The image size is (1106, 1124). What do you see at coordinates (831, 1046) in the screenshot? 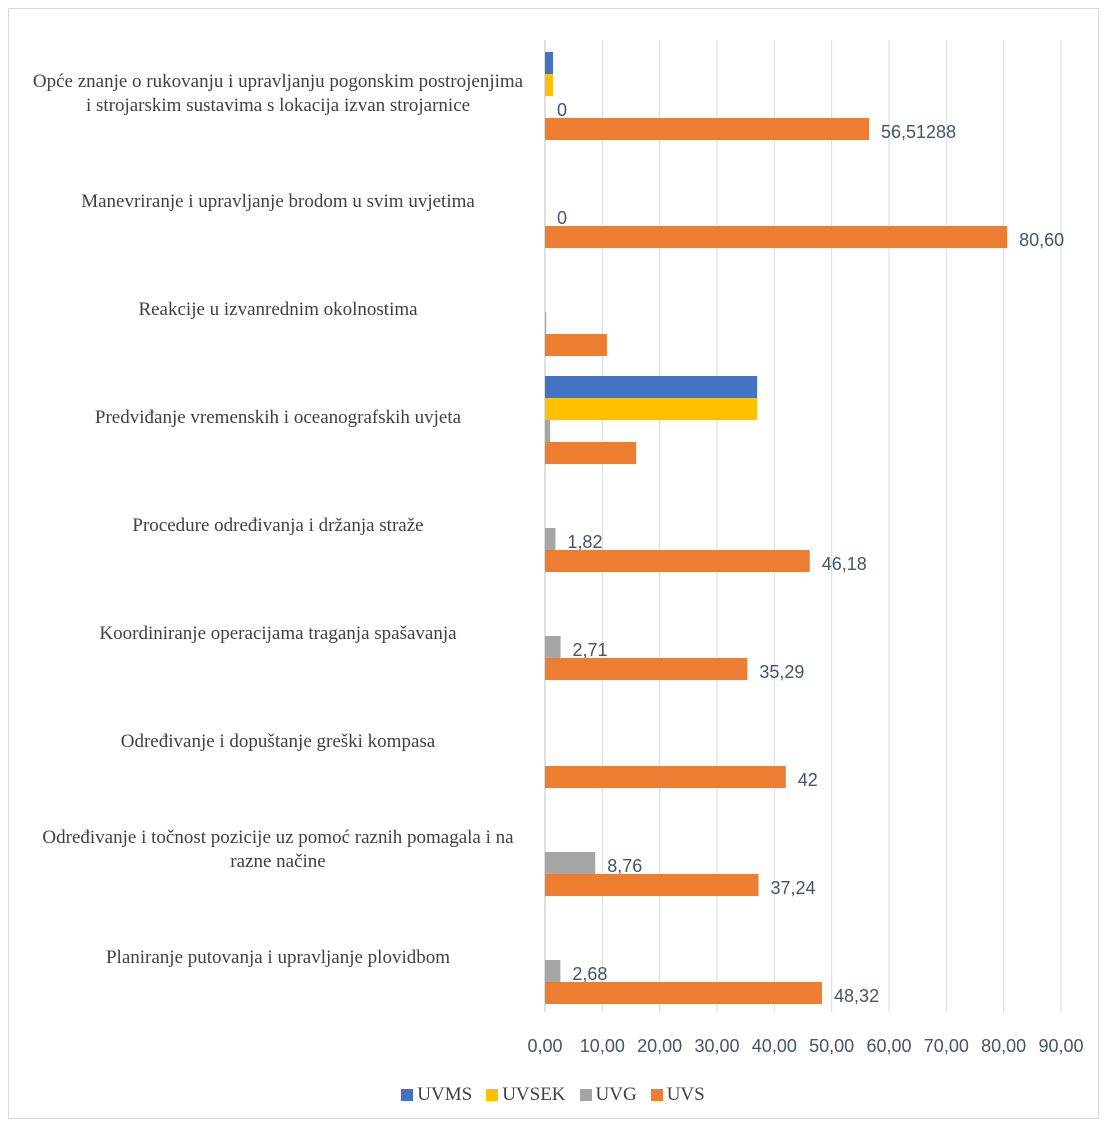
I see `x-tick-label: 50,00` at bounding box center [831, 1046].